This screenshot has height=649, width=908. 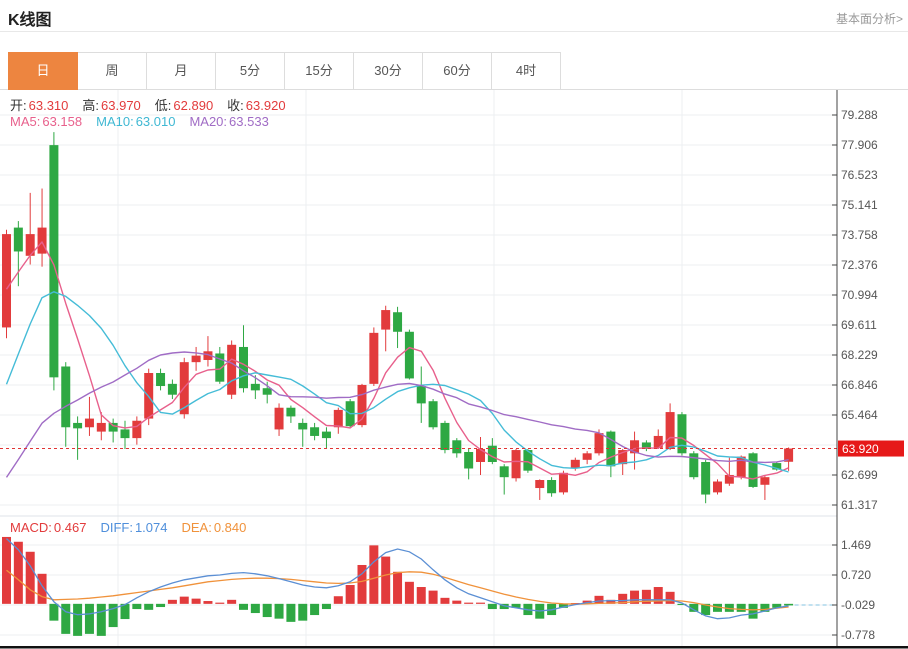 I want to click on period-tab-7: 60分, so click(x=457, y=71).